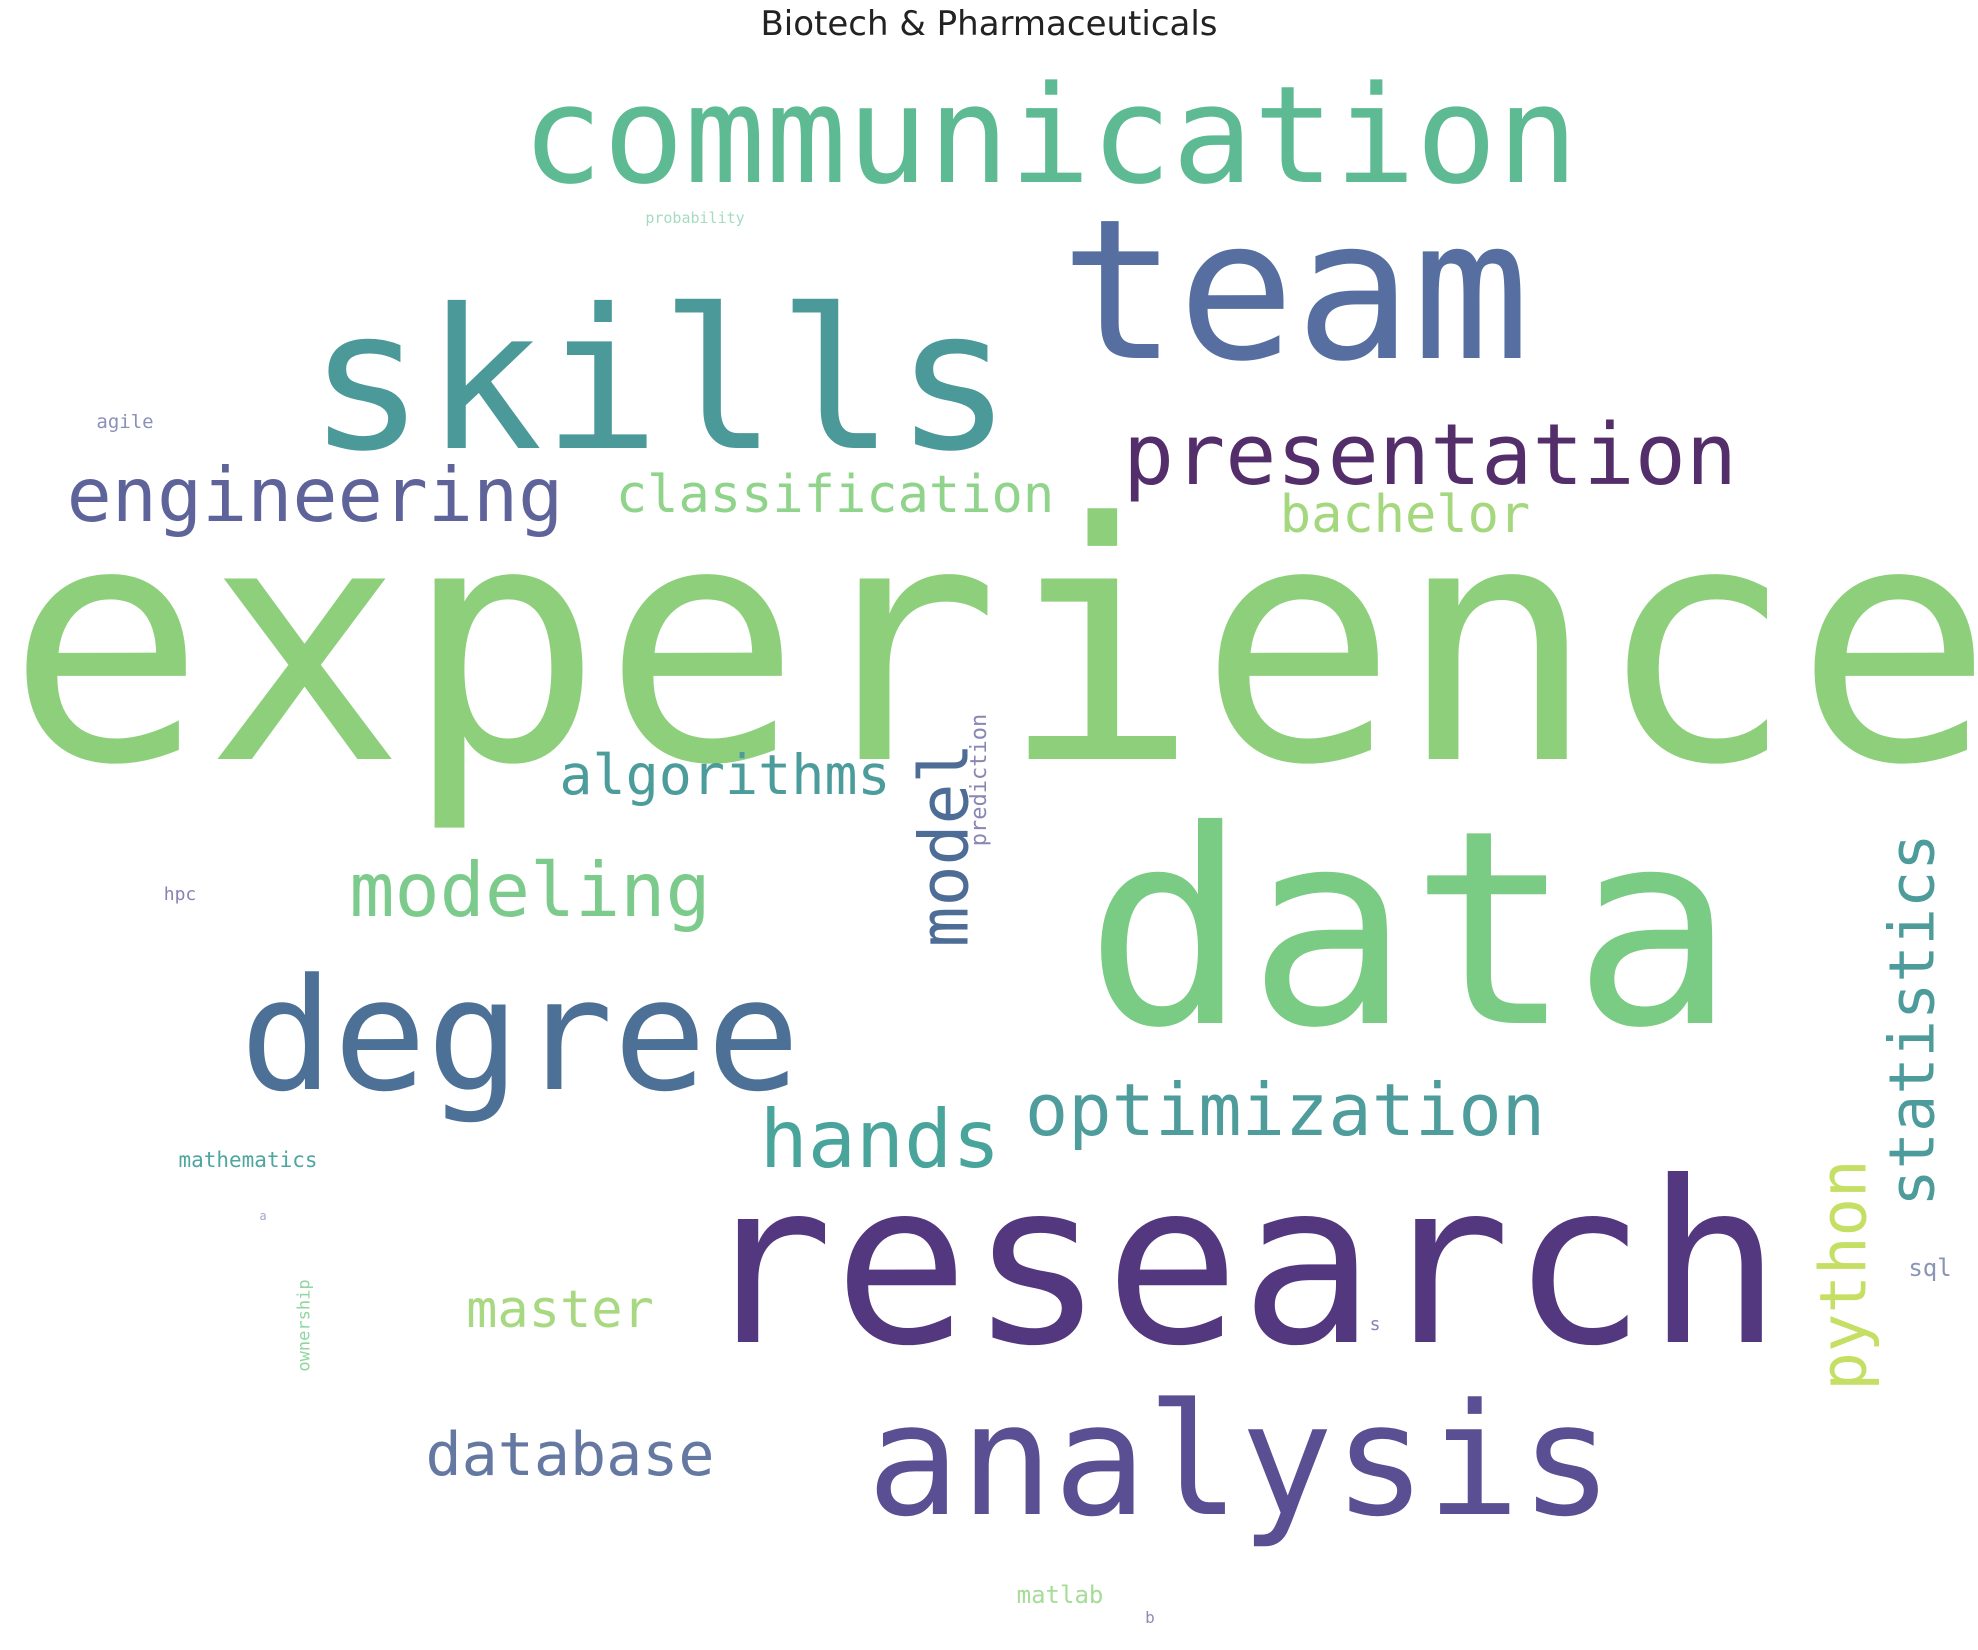 The image size is (1978, 1650). I want to click on word-data: data, so click(1410, 929).